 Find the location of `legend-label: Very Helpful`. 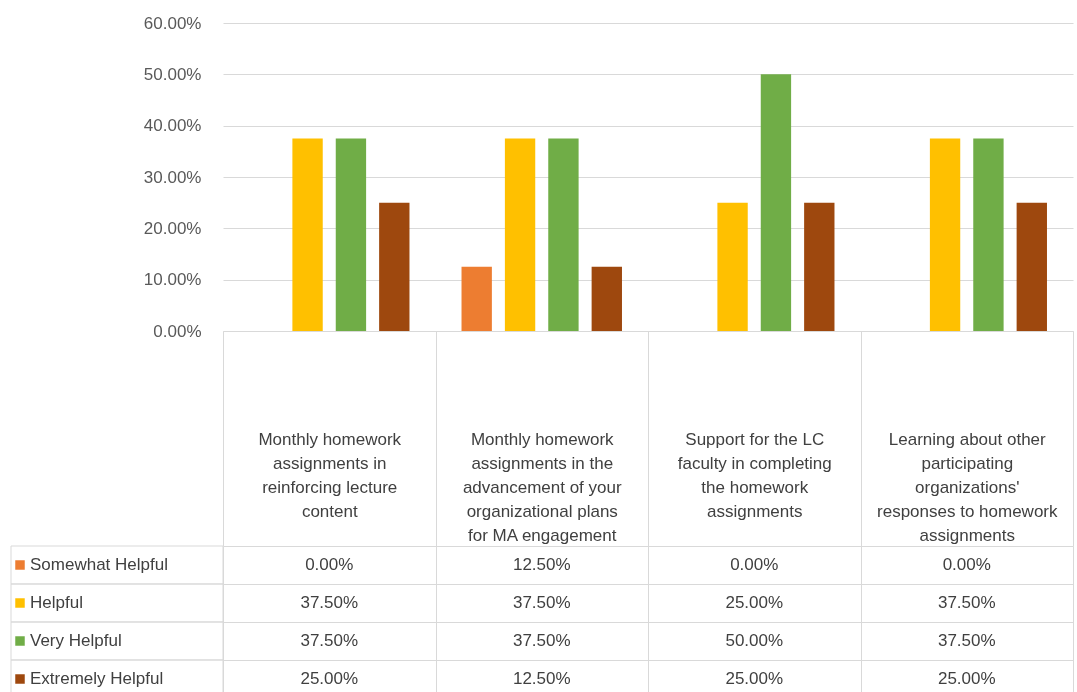

legend-label: Very Helpful is located at coordinates (76, 640).